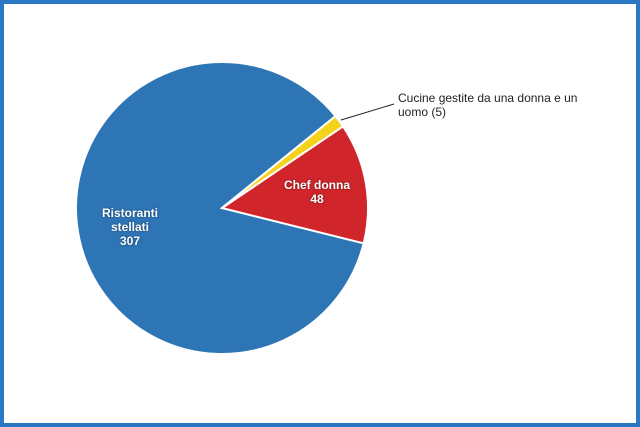  What do you see at coordinates (367, 112) in the screenshot?
I see `leader-line` at bounding box center [367, 112].